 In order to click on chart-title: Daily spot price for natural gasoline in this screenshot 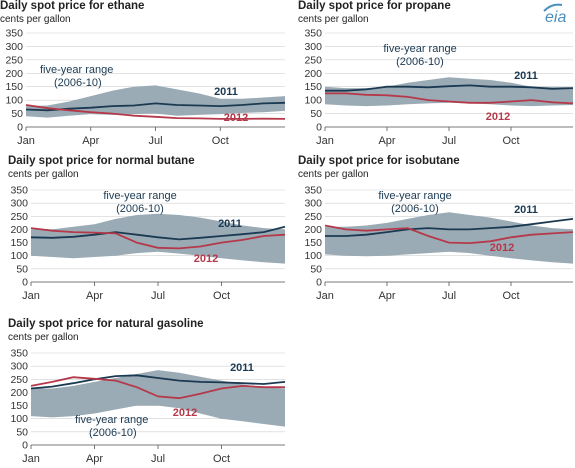, I will do `click(106, 324)`.